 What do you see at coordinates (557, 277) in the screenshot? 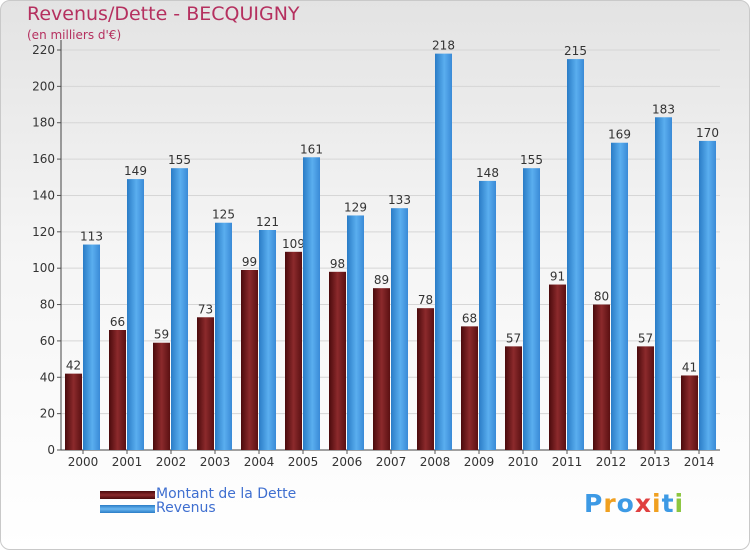
I see `data-label-dette: 91` at bounding box center [557, 277].